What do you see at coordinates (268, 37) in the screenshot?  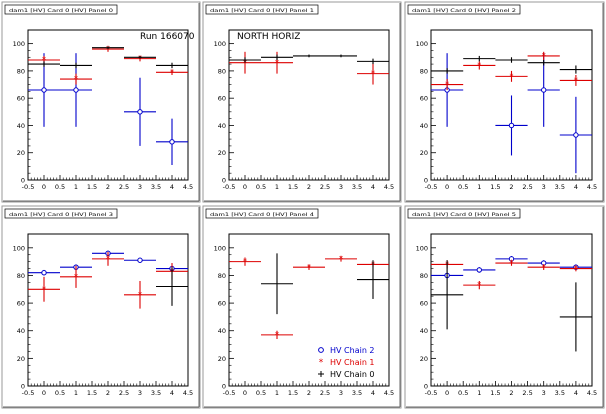 I see `plot-annotation: NORTH HORIZ` at bounding box center [268, 37].